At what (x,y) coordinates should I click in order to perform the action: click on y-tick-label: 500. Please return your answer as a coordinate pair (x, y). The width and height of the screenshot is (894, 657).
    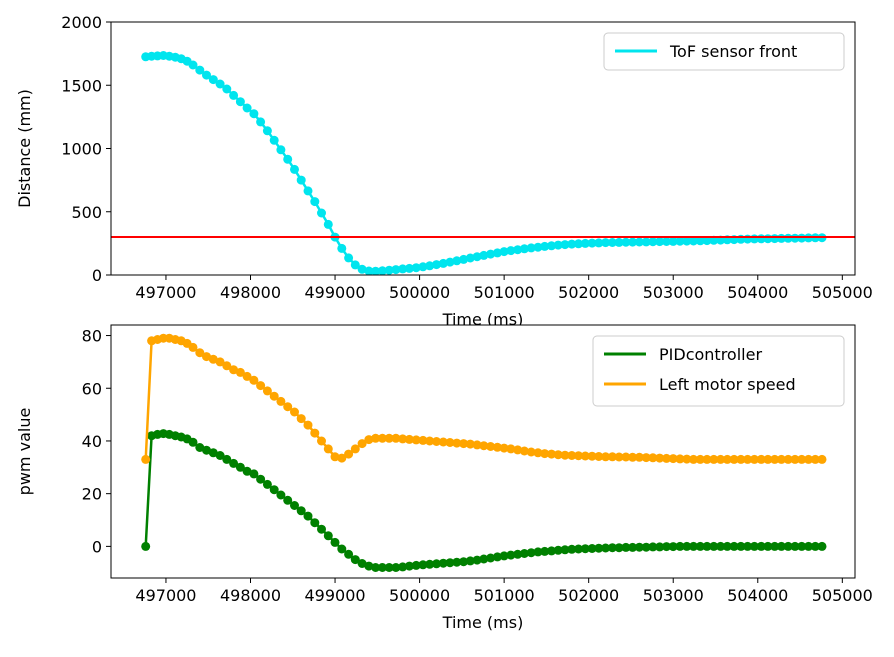
    Looking at the image, I should click on (86, 212).